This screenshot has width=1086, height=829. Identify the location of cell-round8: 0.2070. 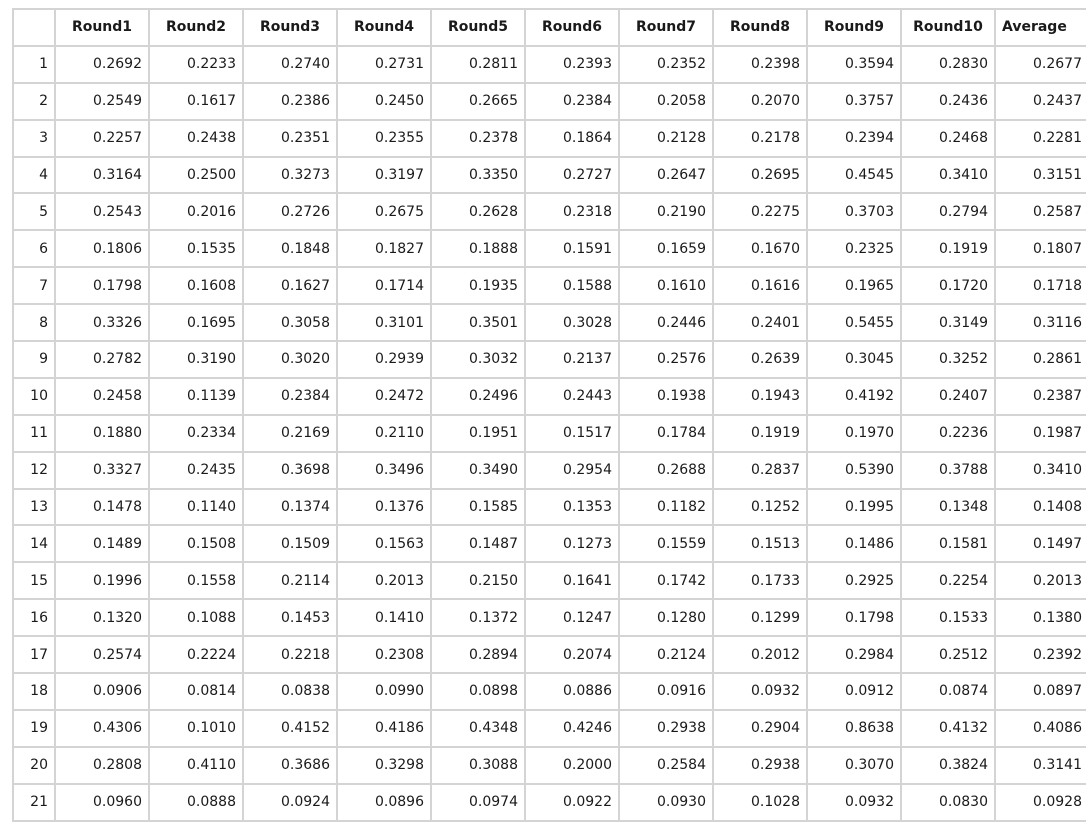
(760, 101).